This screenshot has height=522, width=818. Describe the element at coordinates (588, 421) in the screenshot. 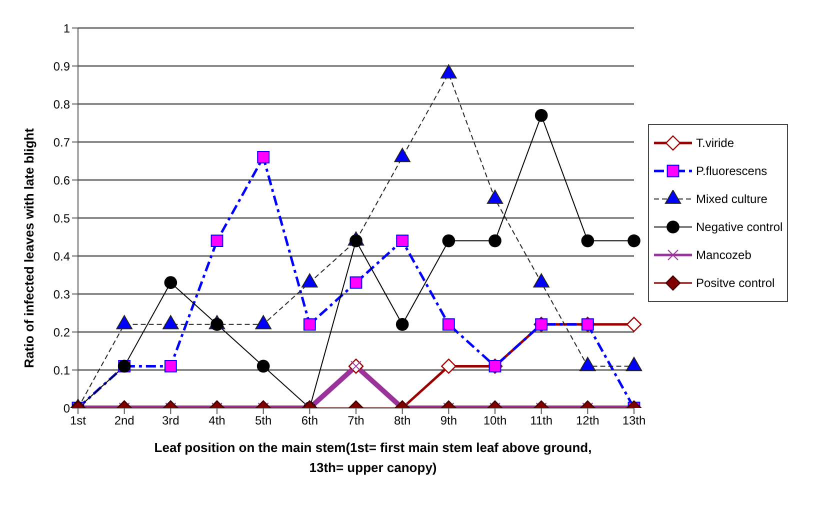

I see `x-tick-label: 12th` at that location.